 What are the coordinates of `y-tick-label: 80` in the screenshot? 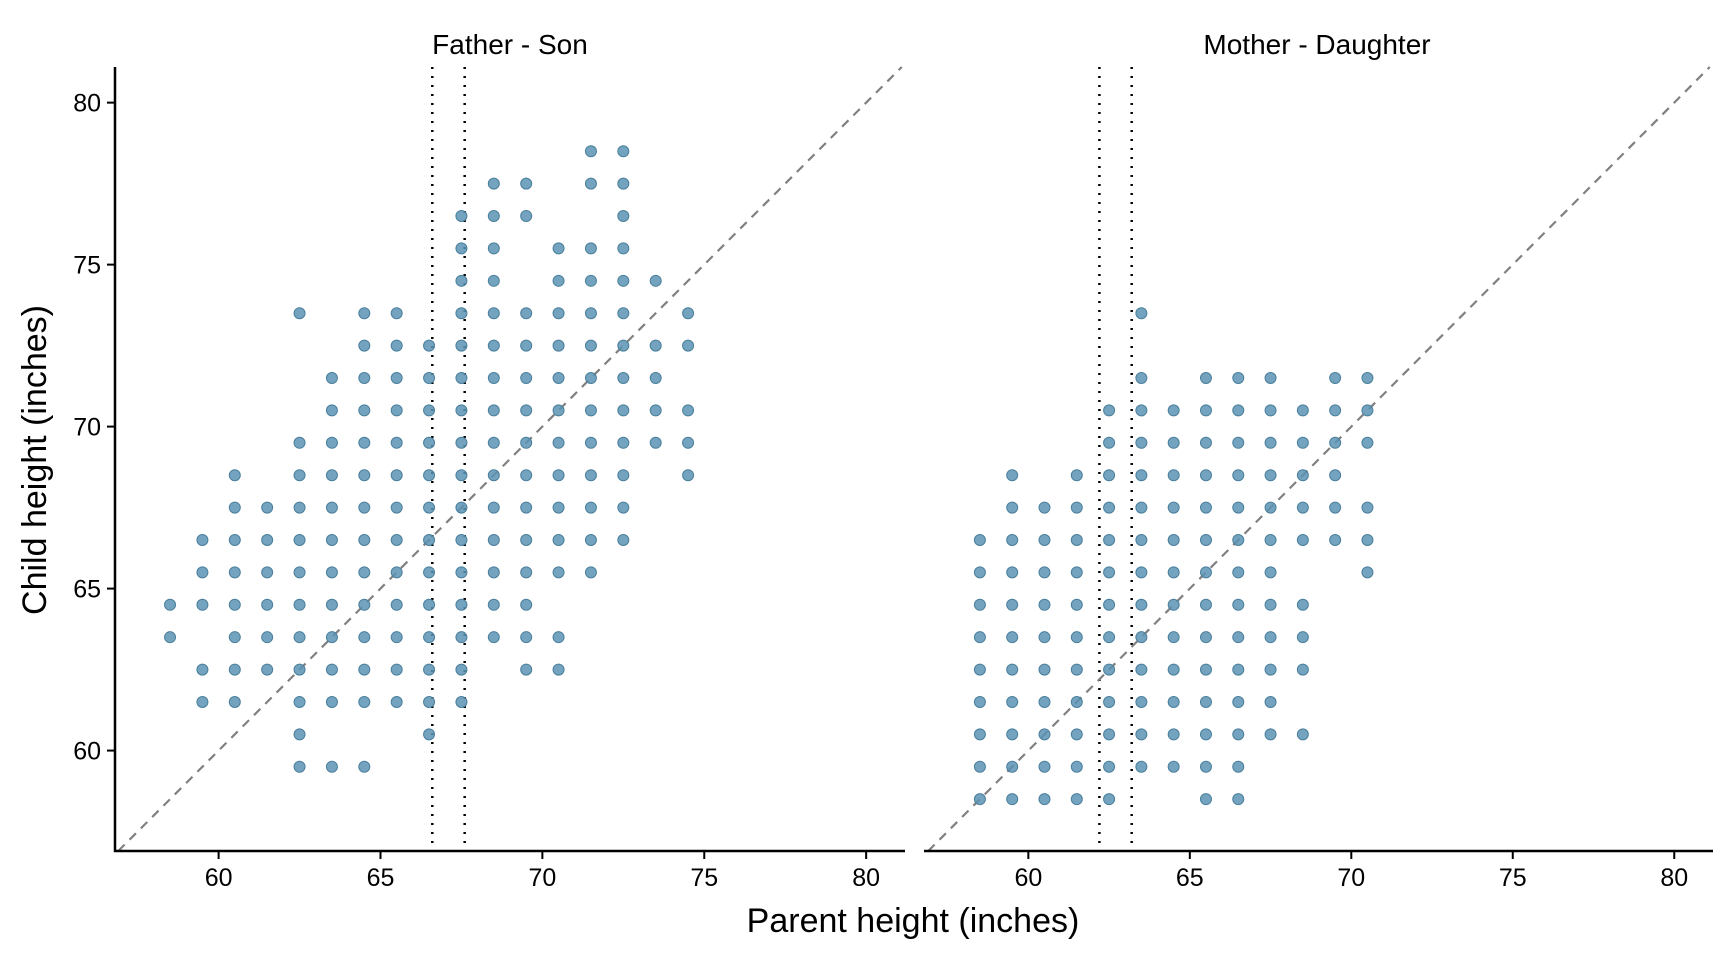 It's located at (87, 104).